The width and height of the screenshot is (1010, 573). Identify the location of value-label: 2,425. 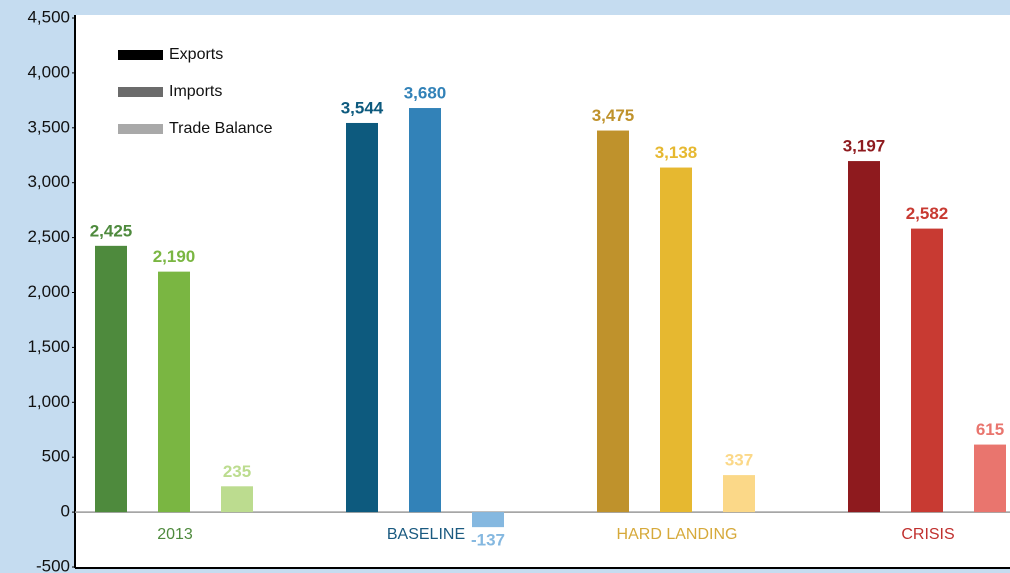
(111, 230).